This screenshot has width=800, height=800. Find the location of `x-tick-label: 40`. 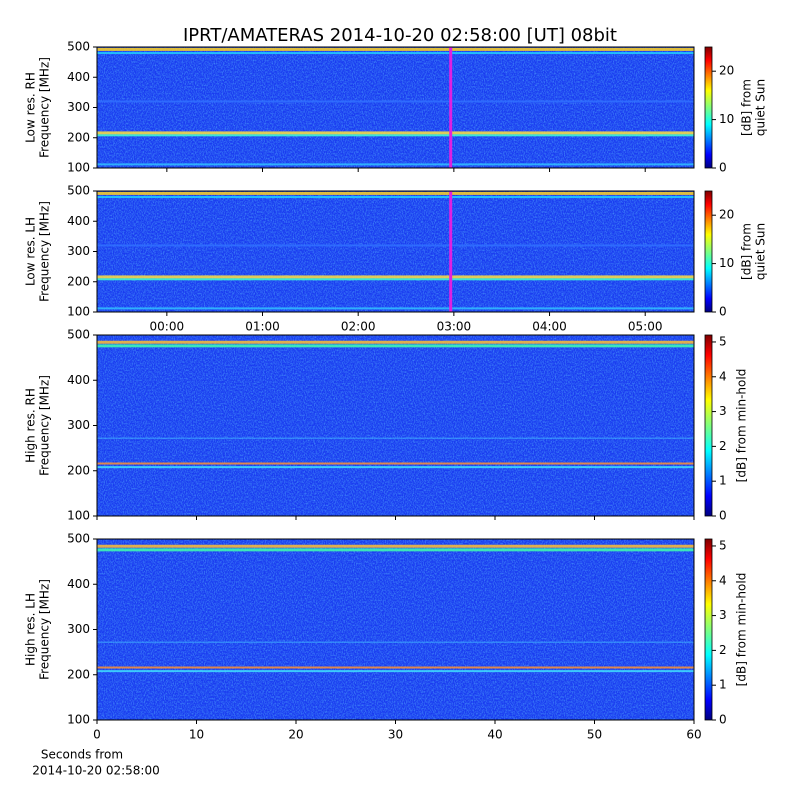

x-tick-label: 40 is located at coordinates (494, 735).